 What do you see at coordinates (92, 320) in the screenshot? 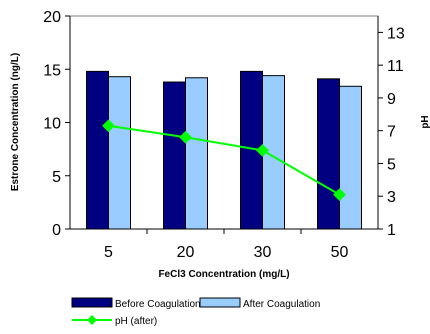
I see `legend-marker-ph` at bounding box center [92, 320].